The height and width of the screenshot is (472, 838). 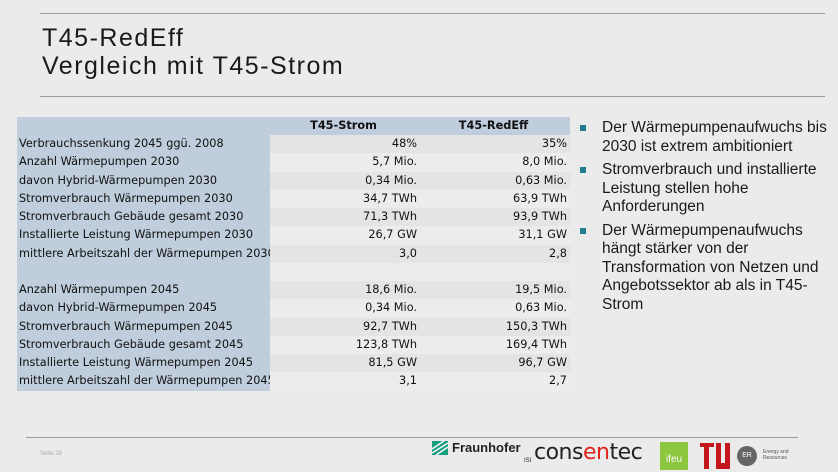 What do you see at coordinates (345, 290) in the screenshot?
I see `value-t45-strom: 18,6 Mio.` at bounding box center [345, 290].